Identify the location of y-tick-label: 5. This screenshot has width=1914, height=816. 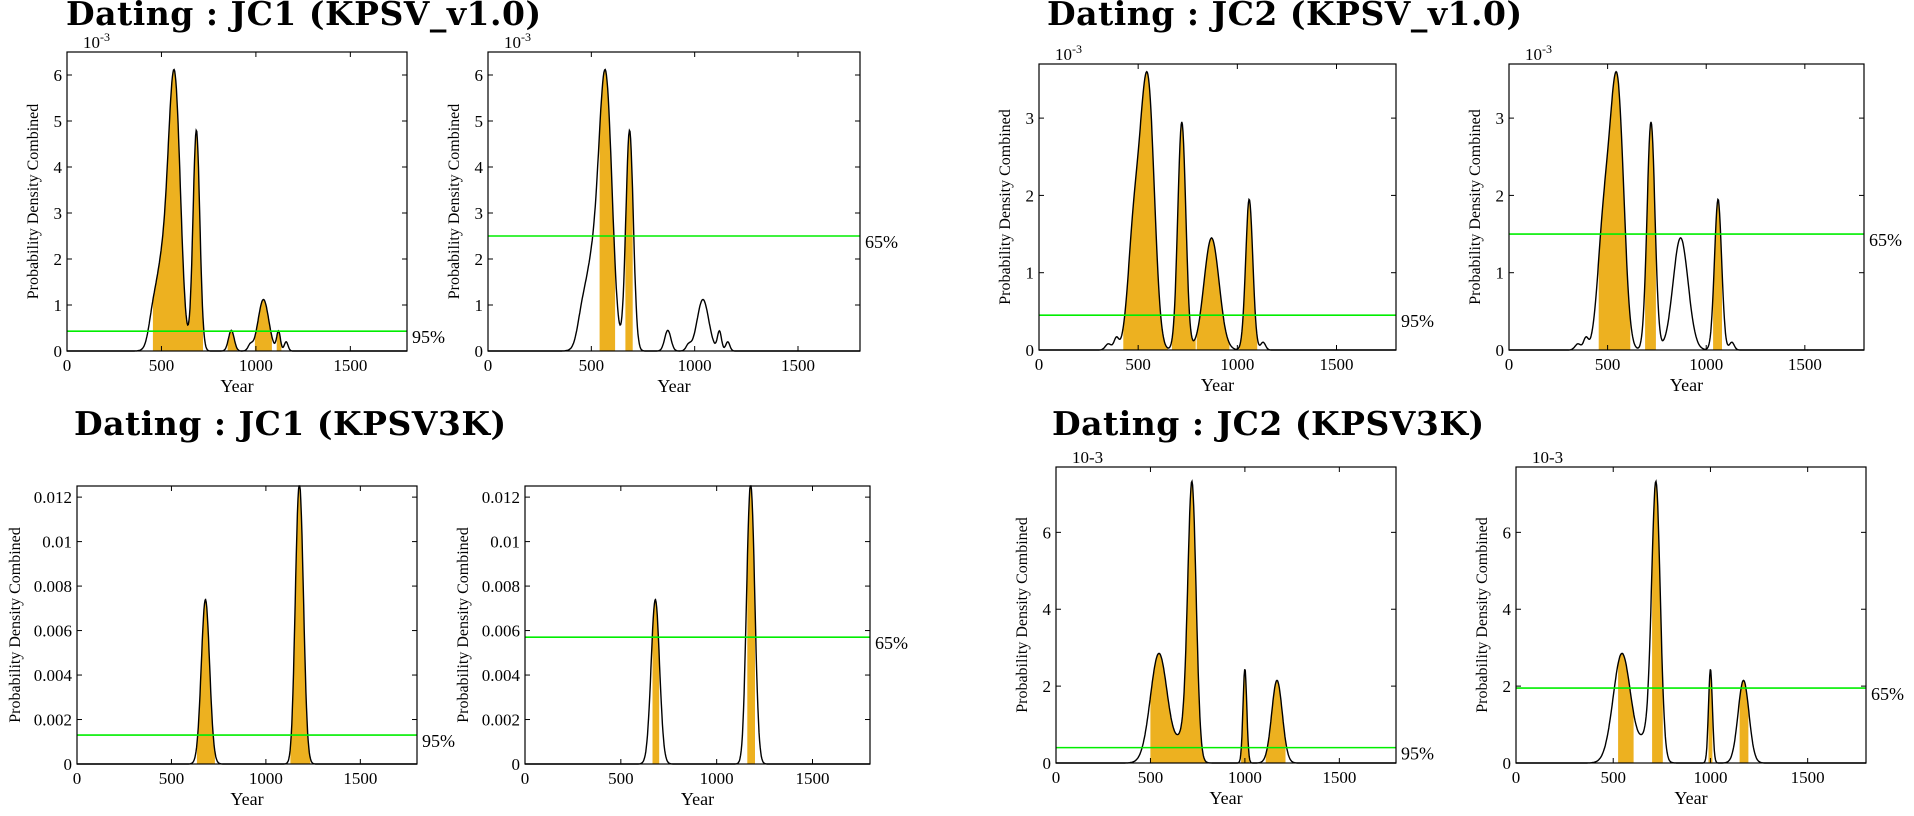
(479, 121).